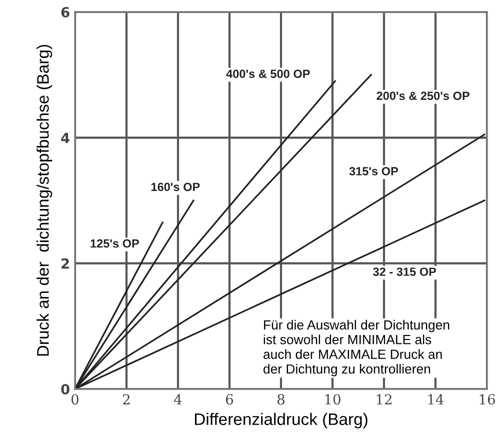  What do you see at coordinates (436, 399) in the screenshot?
I see `x-tick-label: 14` at bounding box center [436, 399].